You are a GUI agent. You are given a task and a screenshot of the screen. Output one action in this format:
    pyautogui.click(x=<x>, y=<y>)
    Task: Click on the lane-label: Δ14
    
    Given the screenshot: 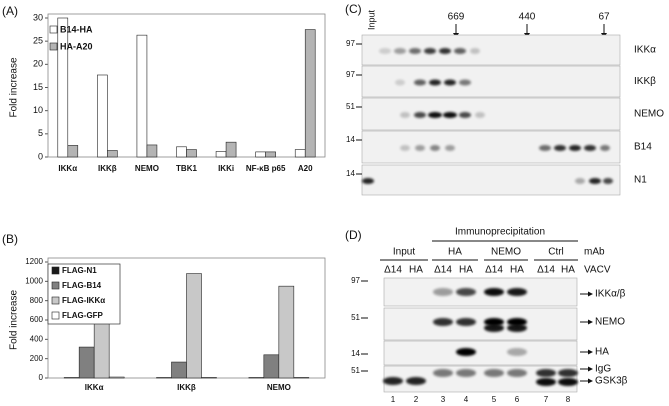 What is the action you would take?
    pyautogui.click(x=546, y=270)
    